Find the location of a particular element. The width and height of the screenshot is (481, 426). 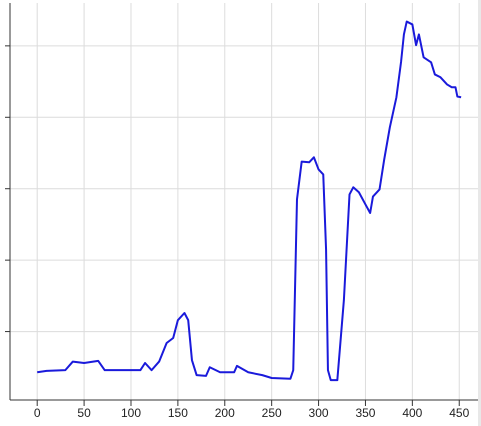

x-tick-label: 450 is located at coordinates (459, 413).